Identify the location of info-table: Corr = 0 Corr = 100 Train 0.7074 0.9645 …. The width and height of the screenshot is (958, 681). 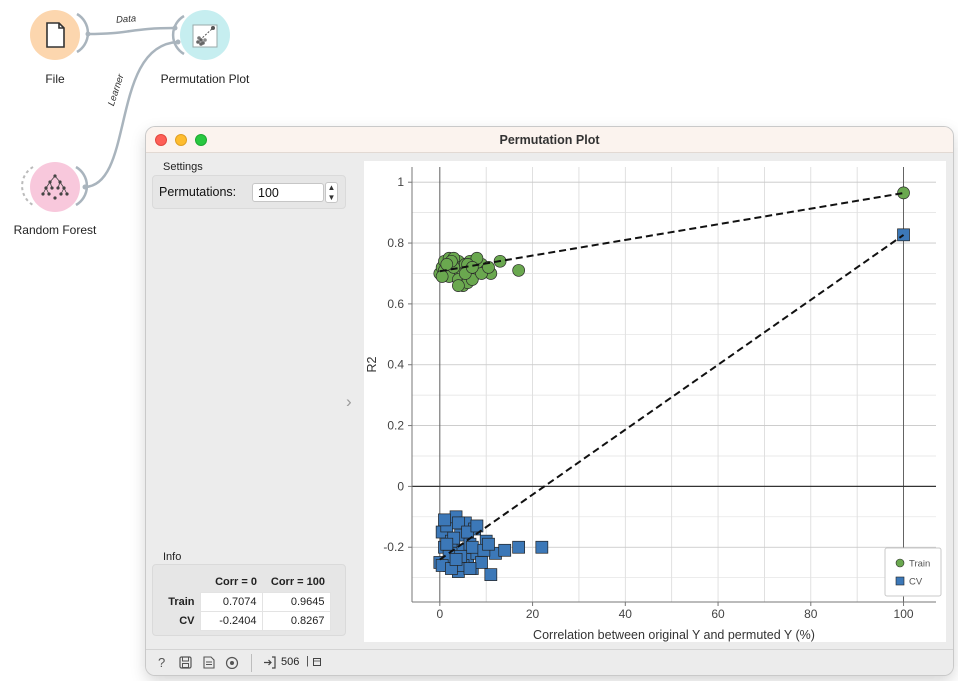
(245, 602).